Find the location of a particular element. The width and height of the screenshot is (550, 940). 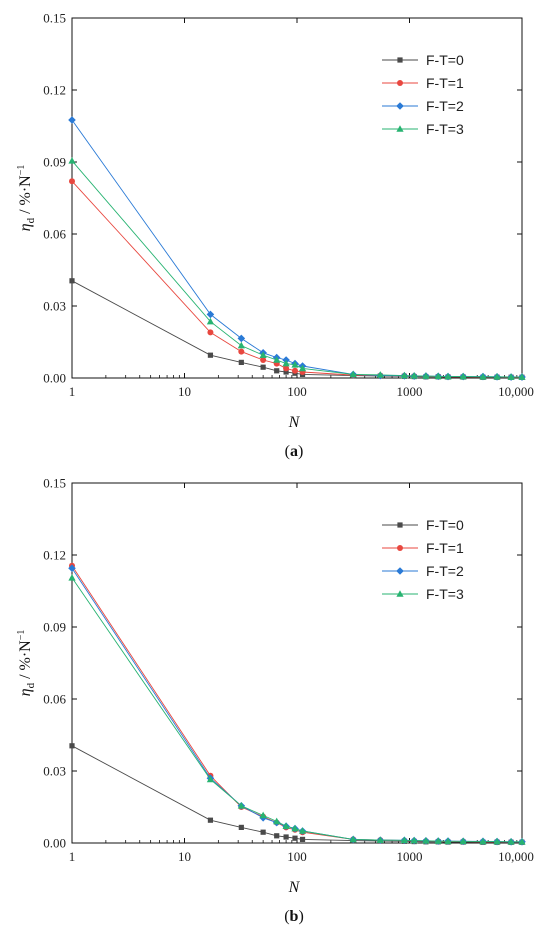

panel-letter: a is located at coordinates (294, 451).